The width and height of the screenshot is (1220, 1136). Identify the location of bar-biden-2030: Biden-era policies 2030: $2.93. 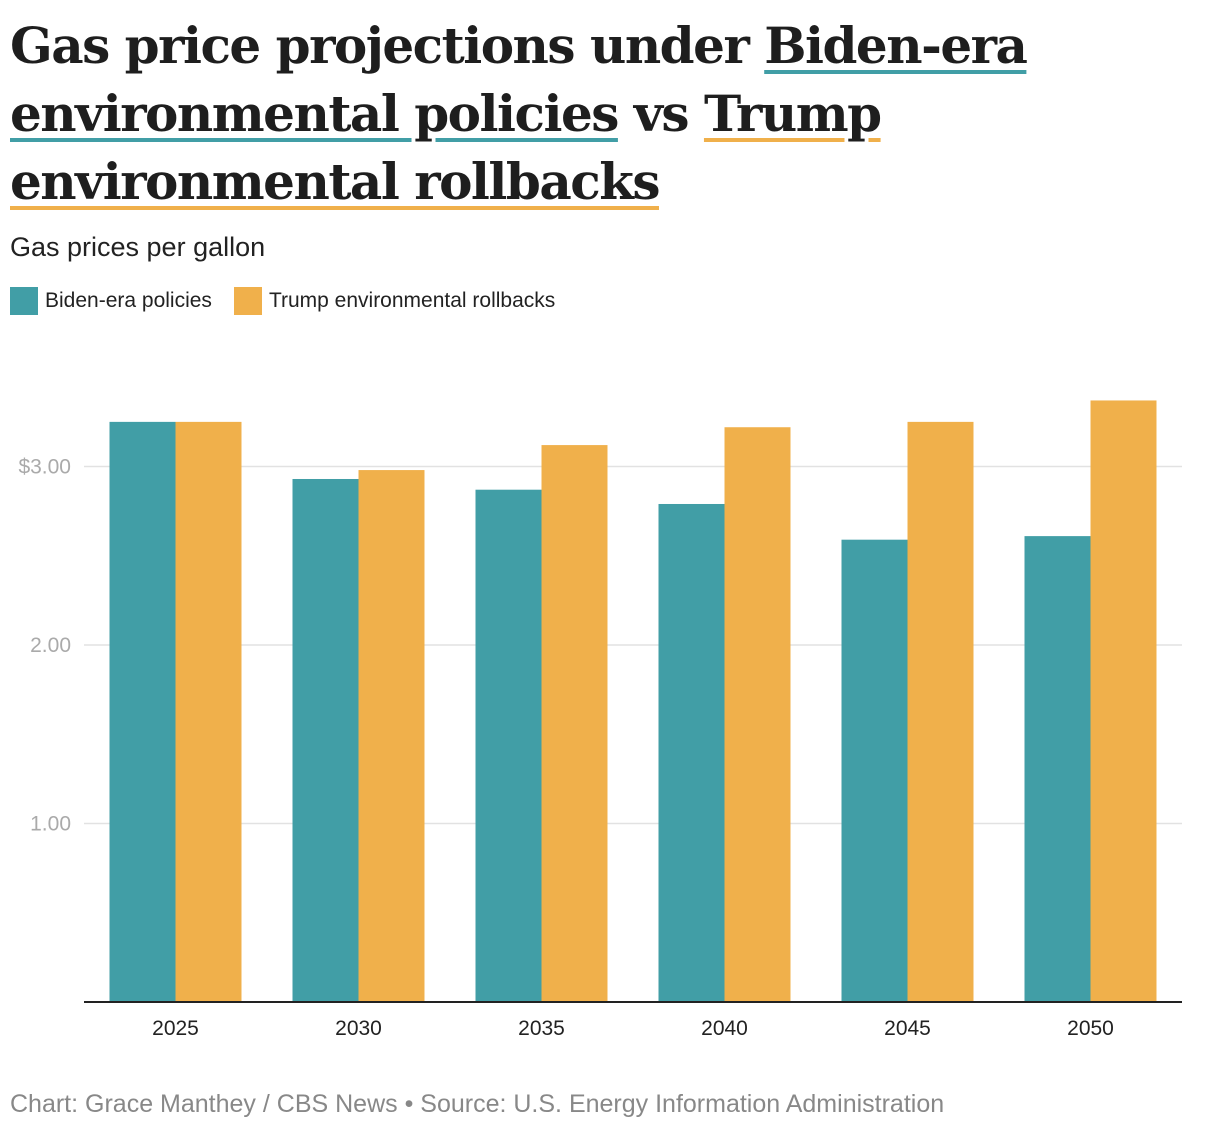
(325, 740).